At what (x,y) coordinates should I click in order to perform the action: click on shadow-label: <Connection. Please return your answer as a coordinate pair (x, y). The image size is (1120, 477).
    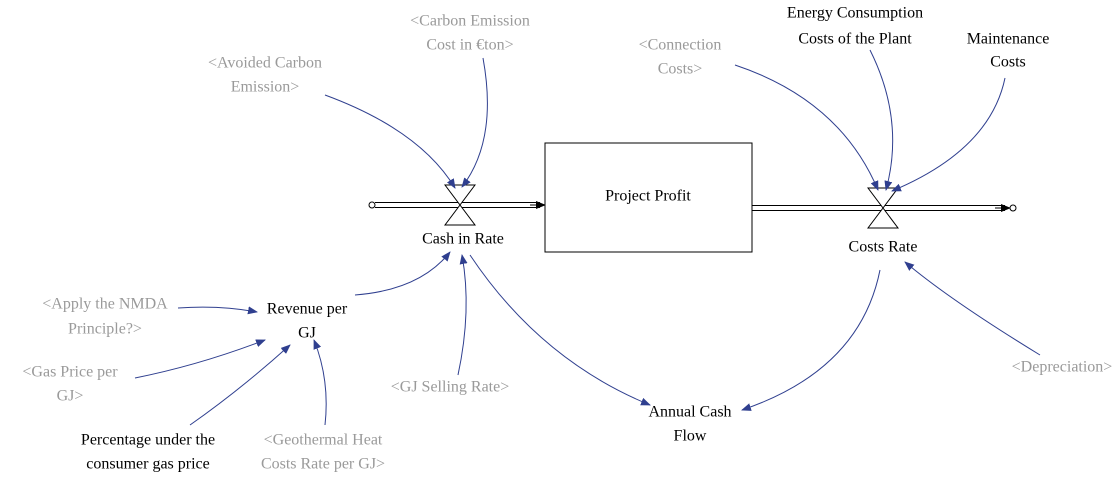
    Looking at the image, I should click on (680, 45).